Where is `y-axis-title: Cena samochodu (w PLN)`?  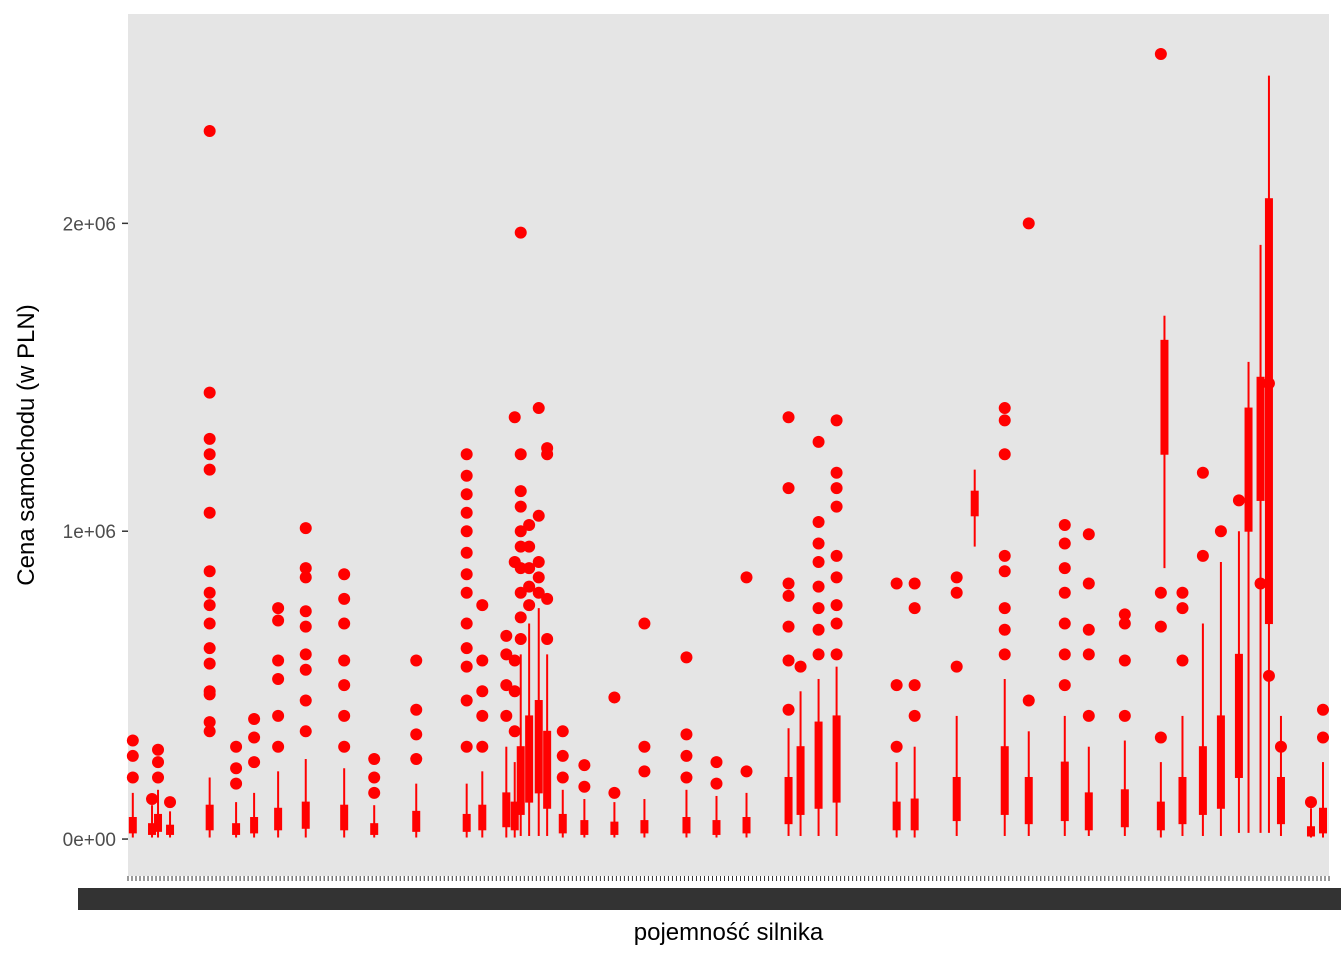
y-axis-title: Cena samochodu (w PLN) is located at coordinates (26, 444).